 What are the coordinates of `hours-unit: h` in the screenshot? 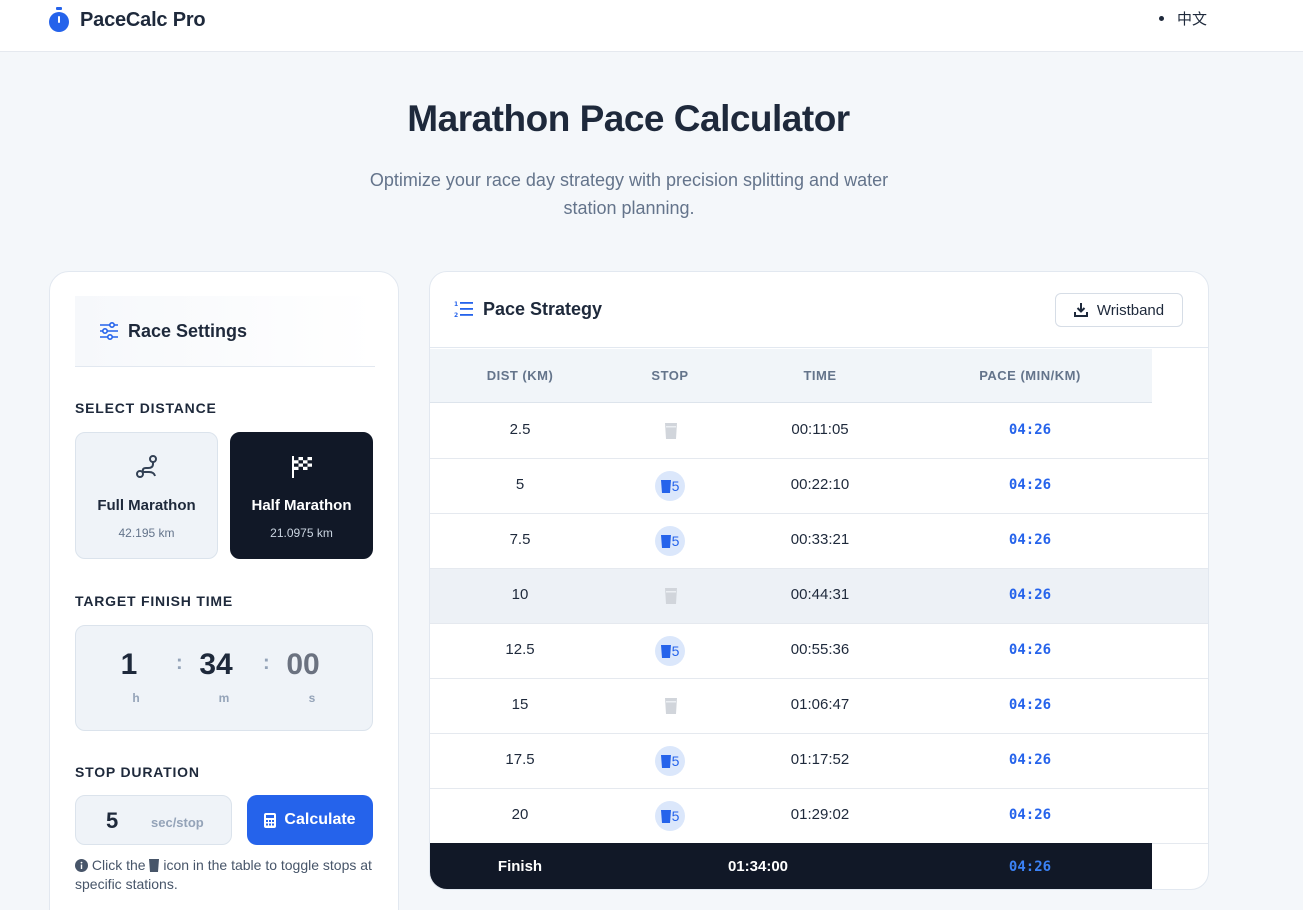 It's located at (136, 698).